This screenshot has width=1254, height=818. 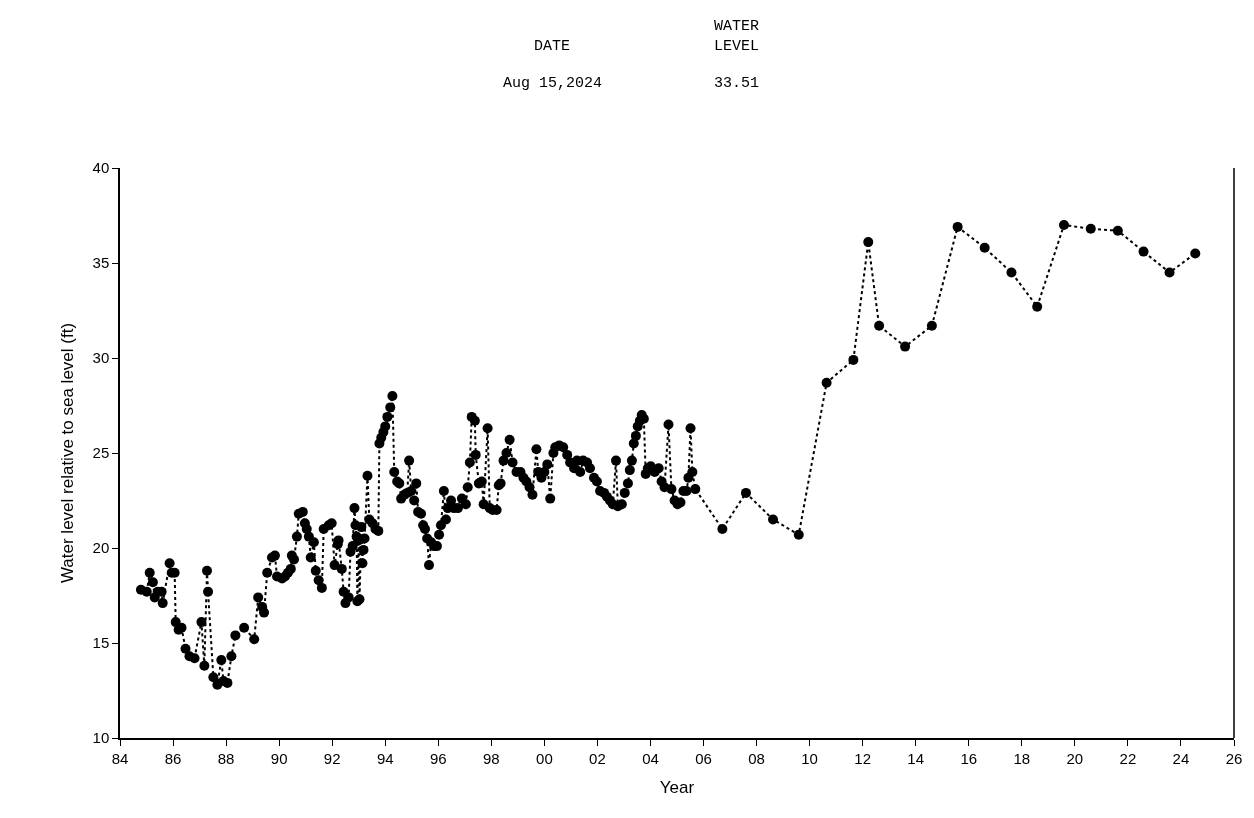 I want to click on x-tick-label: 20, so click(x=1075, y=758).